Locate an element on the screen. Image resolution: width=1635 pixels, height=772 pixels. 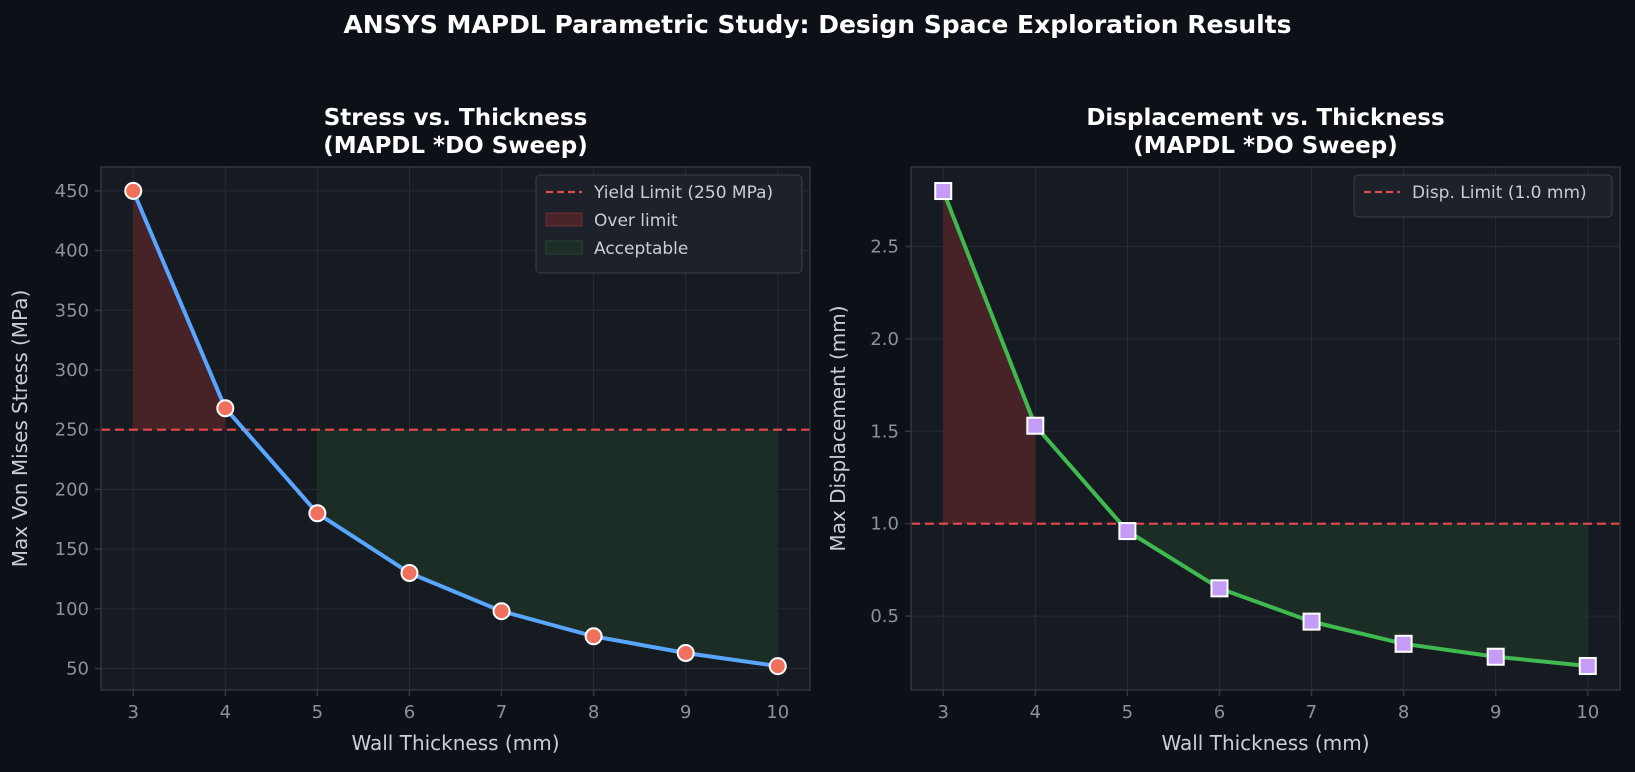
legend-label: Over limit is located at coordinates (636, 221).